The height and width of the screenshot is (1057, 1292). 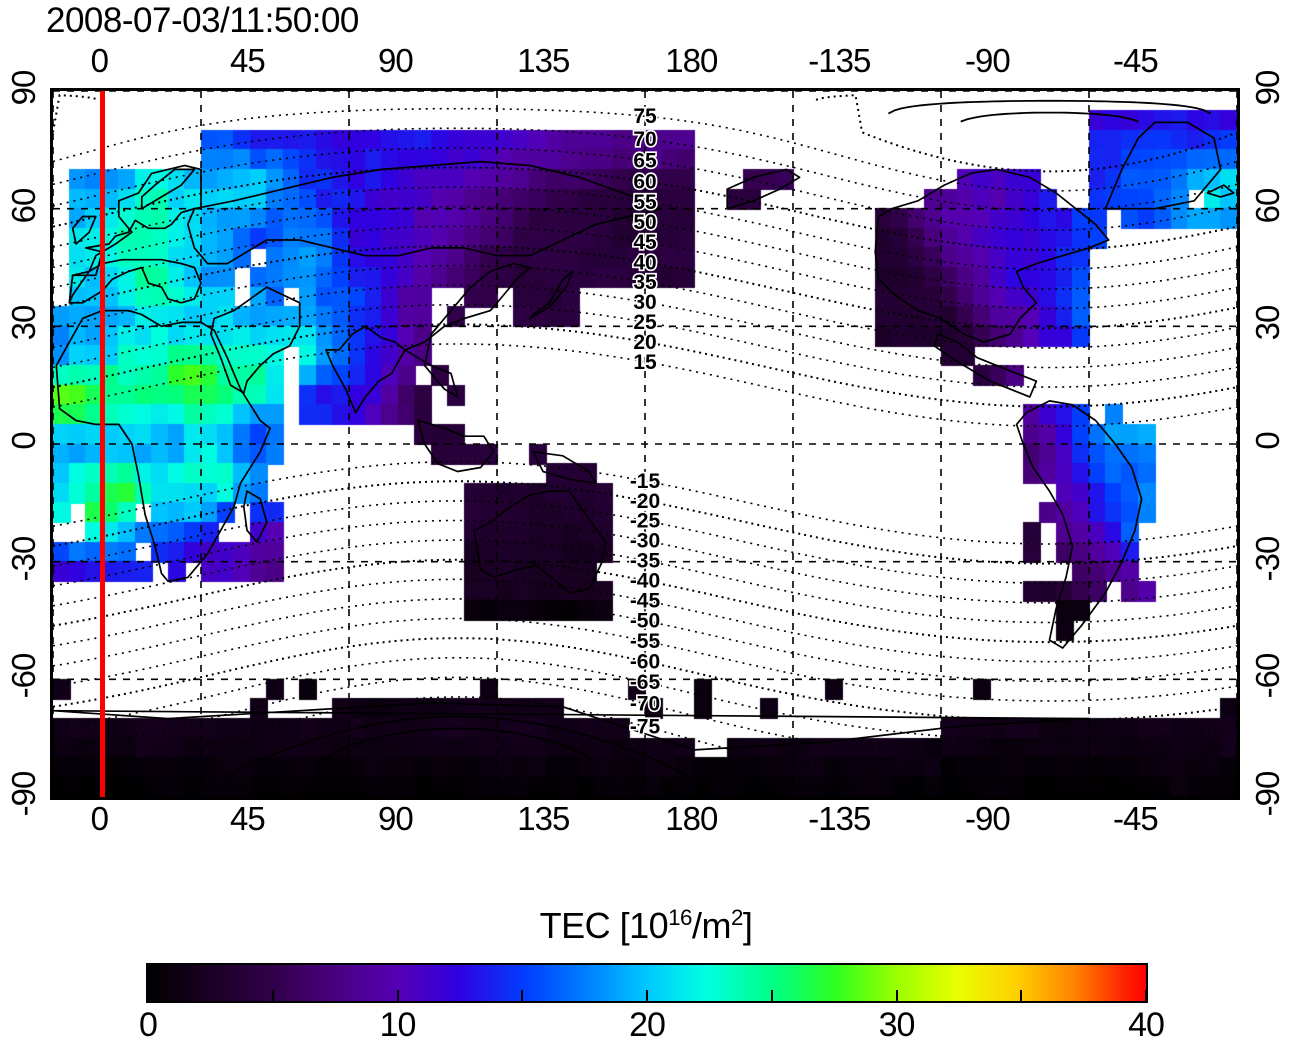 I want to click on colorbar-title-middle: /m, so click(x=711, y=925).